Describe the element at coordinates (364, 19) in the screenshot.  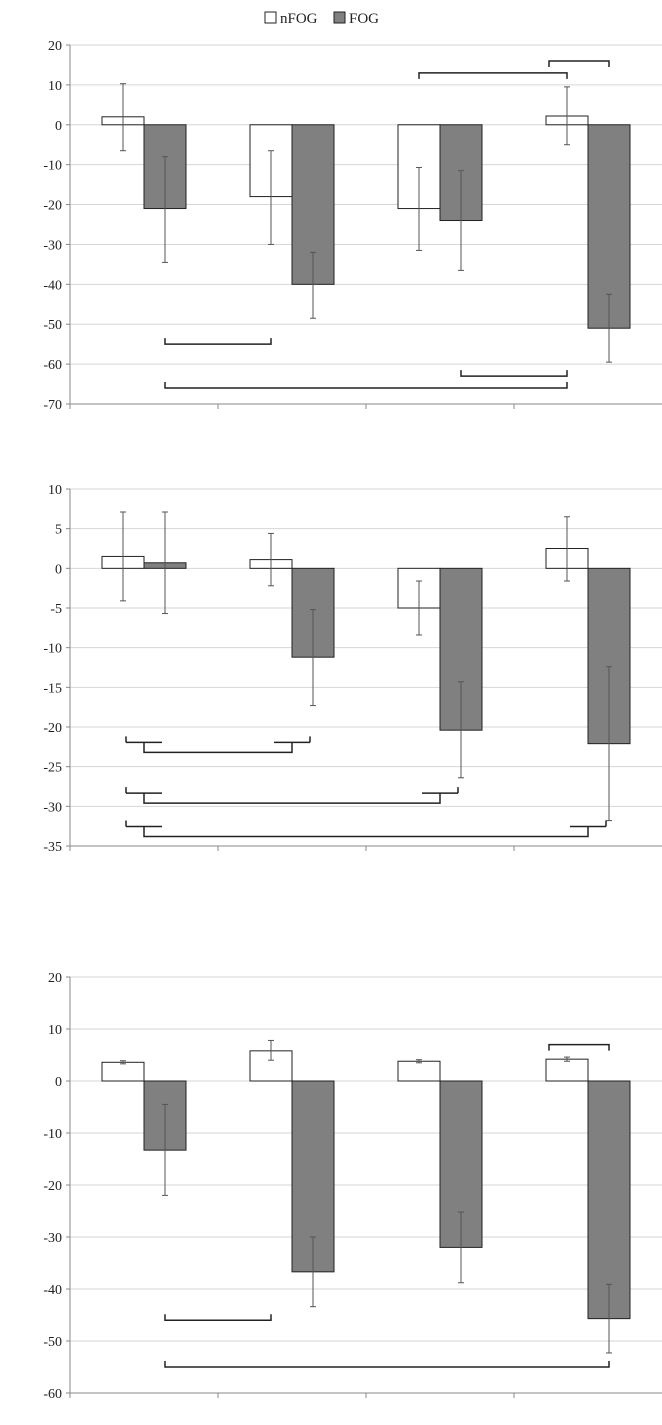
I see `legend-label-fog: FOG` at that location.